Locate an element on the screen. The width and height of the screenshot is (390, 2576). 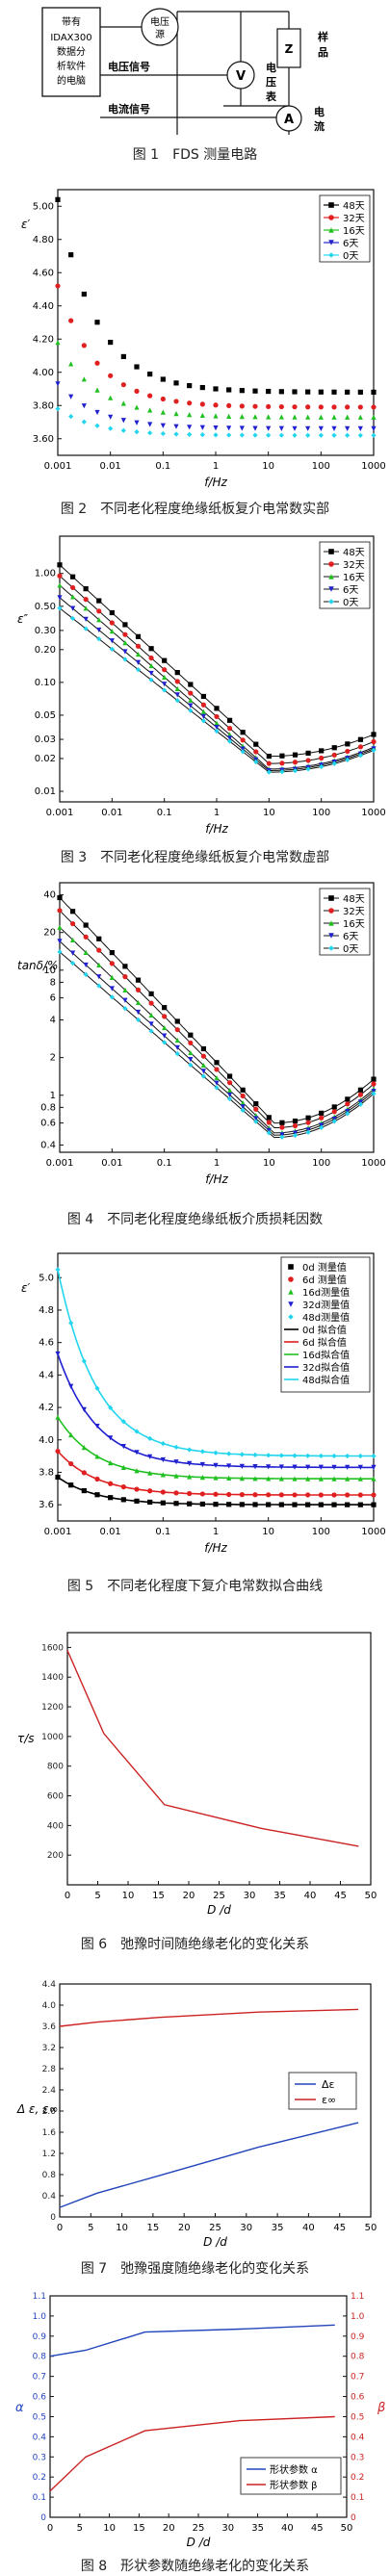
fig4-xtick-label: 0.001 is located at coordinates (60, 1164).